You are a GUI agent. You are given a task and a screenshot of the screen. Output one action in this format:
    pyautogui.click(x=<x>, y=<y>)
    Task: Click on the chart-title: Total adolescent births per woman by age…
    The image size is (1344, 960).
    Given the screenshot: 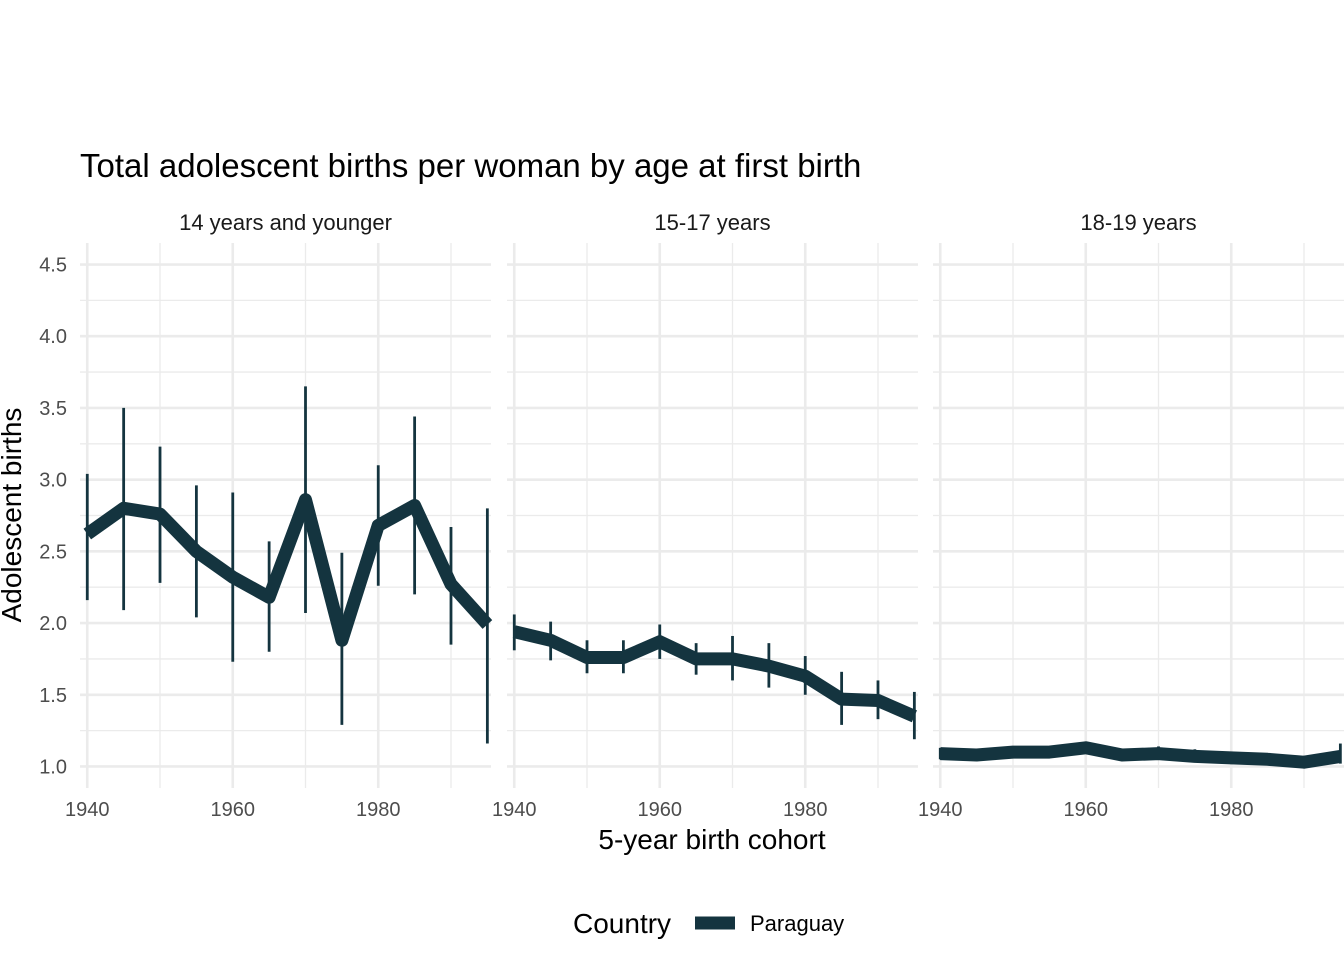 What is the action you would take?
    pyautogui.click(x=470, y=165)
    